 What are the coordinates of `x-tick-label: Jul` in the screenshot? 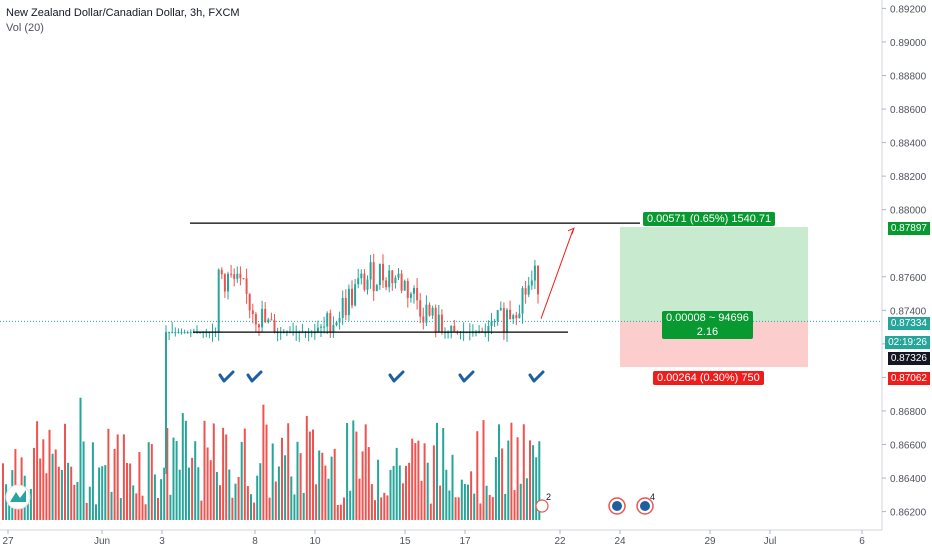 It's located at (770, 541).